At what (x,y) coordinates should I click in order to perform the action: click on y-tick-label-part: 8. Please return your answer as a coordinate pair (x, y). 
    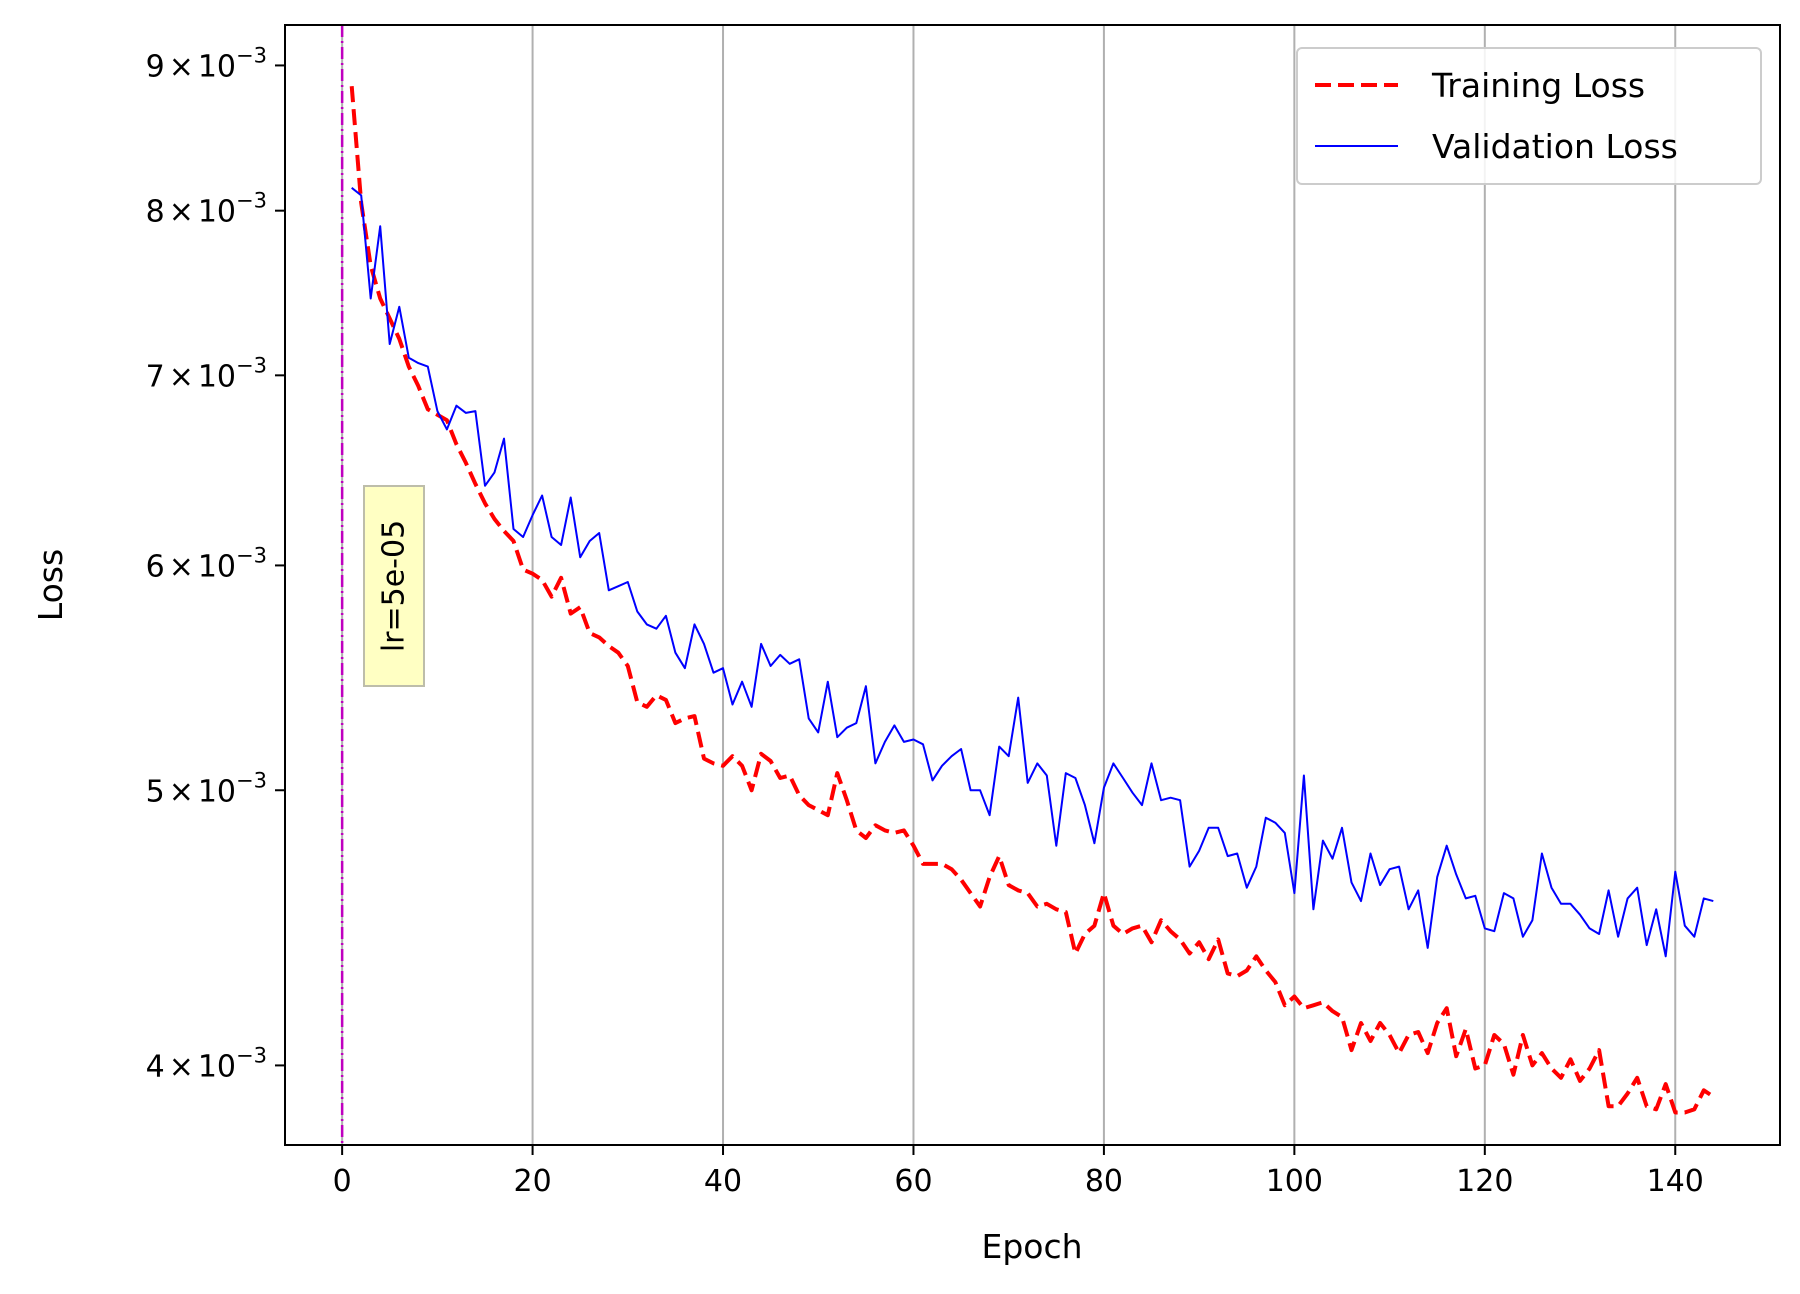
    Looking at the image, I should click on (155, 212).